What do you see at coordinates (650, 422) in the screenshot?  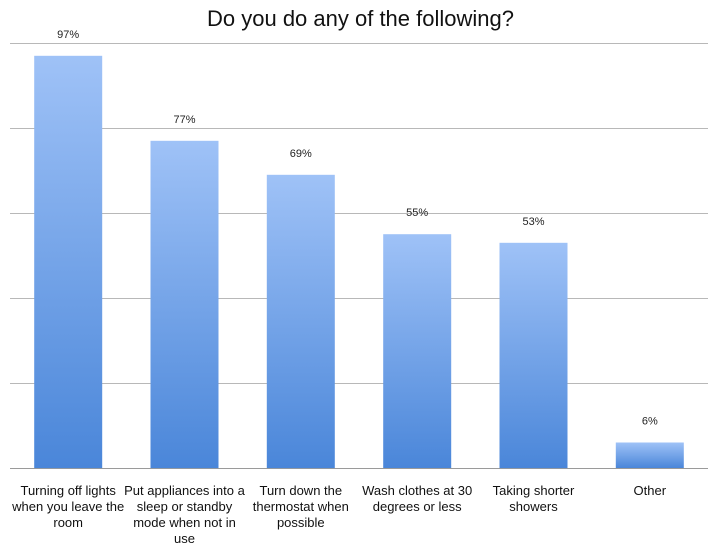 I see `data-label: 6%` at bounding box center [650, 422].